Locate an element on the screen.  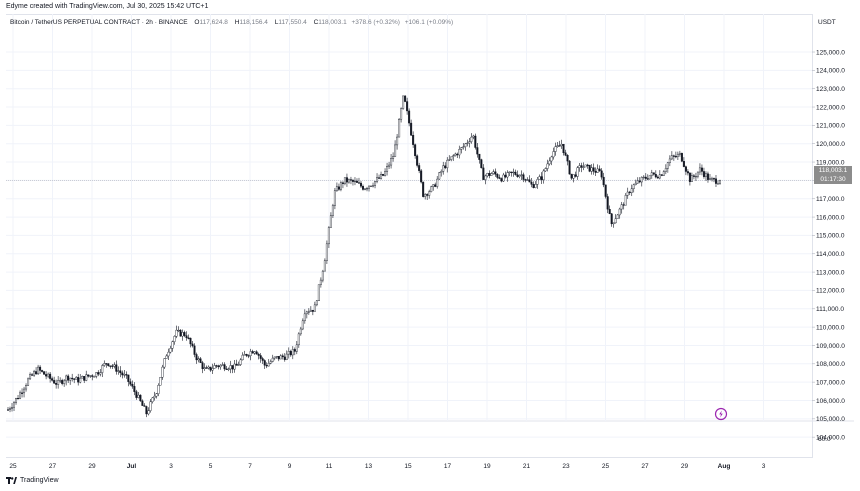
time-tick-label: 19 is located at coordinates (487, 466).